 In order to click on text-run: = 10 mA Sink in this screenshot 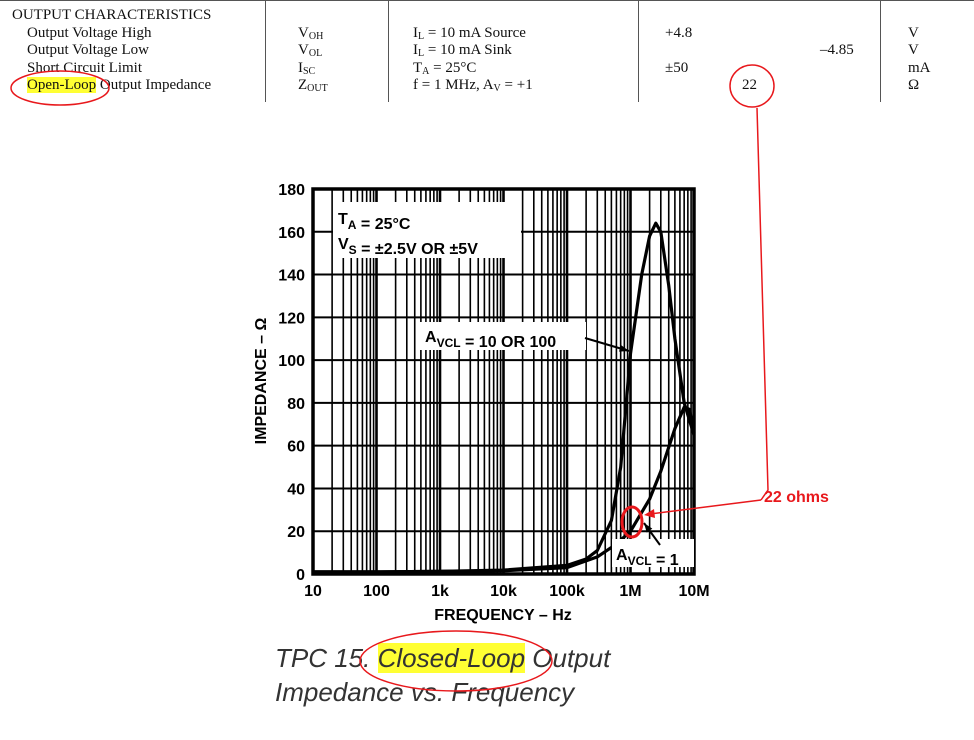, I will do `click(468, 50)`.